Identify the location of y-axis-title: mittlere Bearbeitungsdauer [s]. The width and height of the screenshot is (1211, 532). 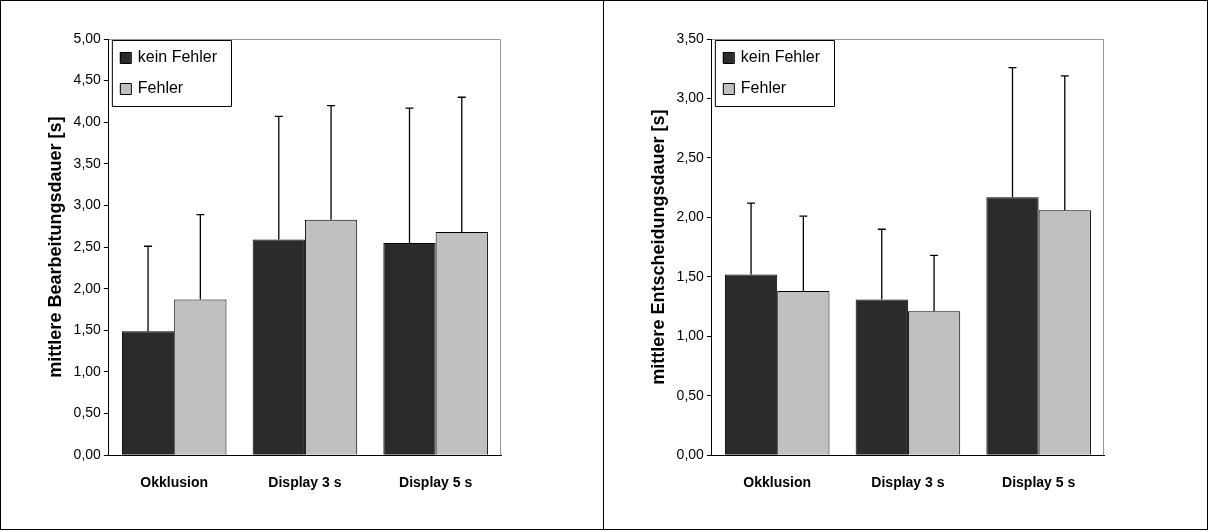
(54, 247).